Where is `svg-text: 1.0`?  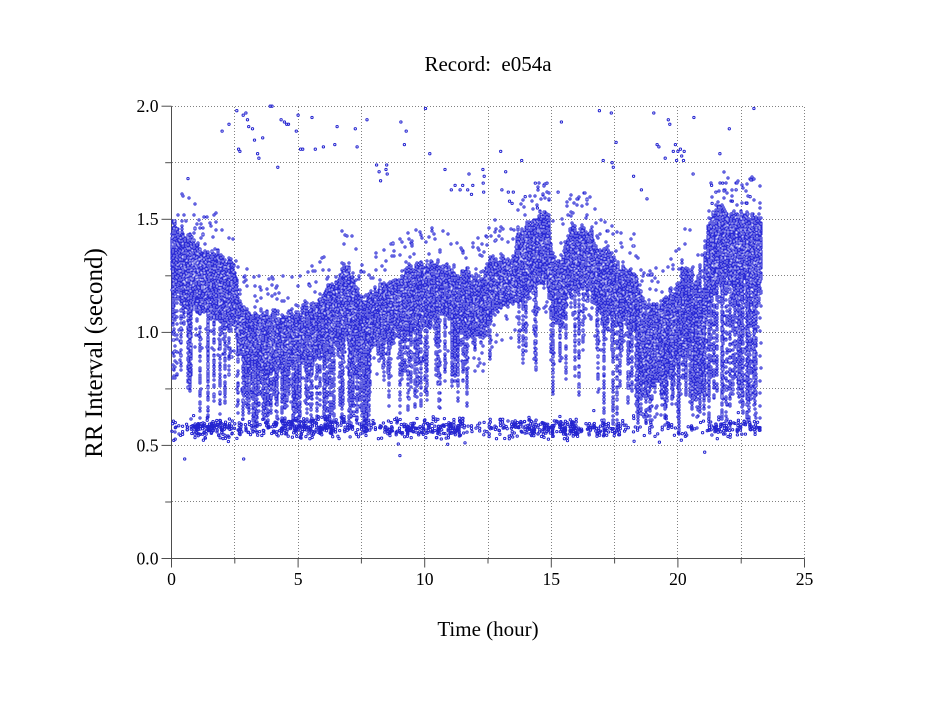 svg-text: 1.0 is located at coordinates (148, 332).